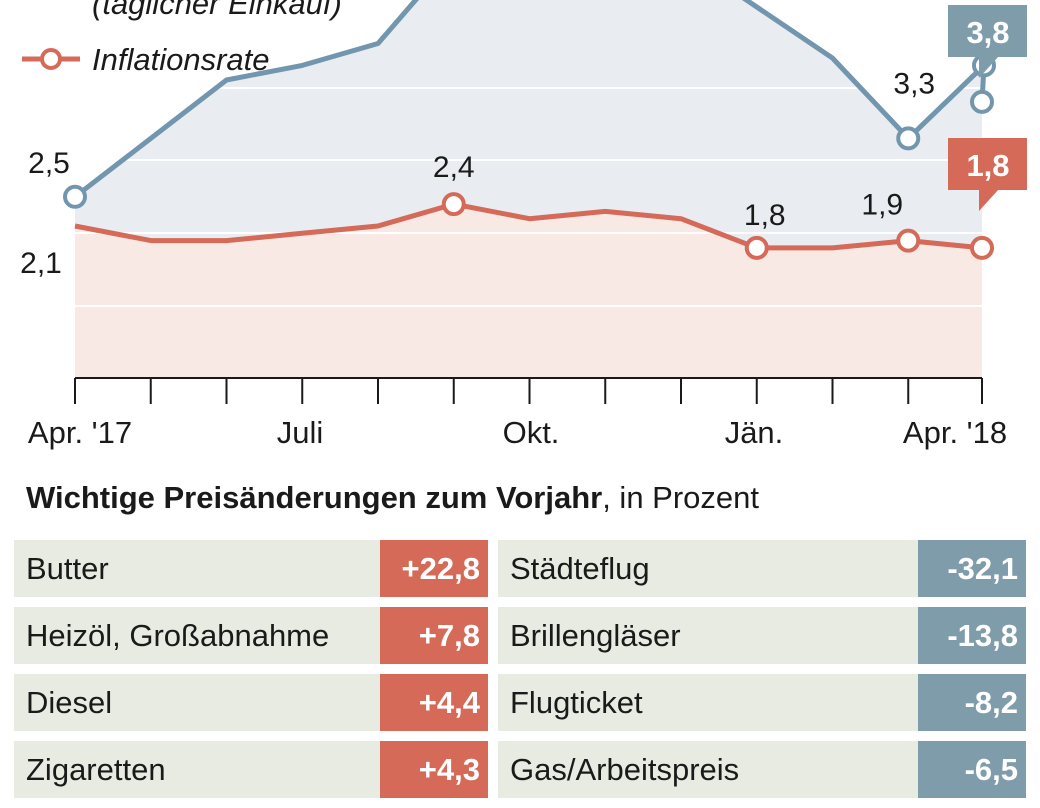 Image resolution: width=1040 pixels, height=808 pixels. What do you see at coordinates (434, 702) in the screenshot?
I see `item-value: +4,4` at bounding box center [434, 702].